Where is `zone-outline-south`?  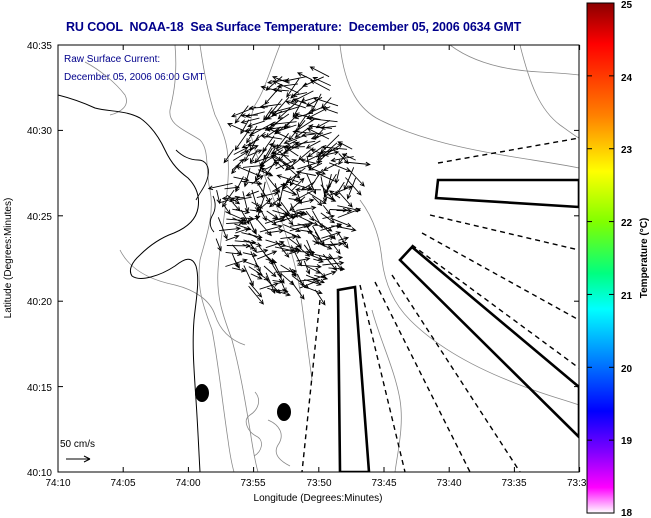
zone-outline-south is located at coordinates (353, 378).